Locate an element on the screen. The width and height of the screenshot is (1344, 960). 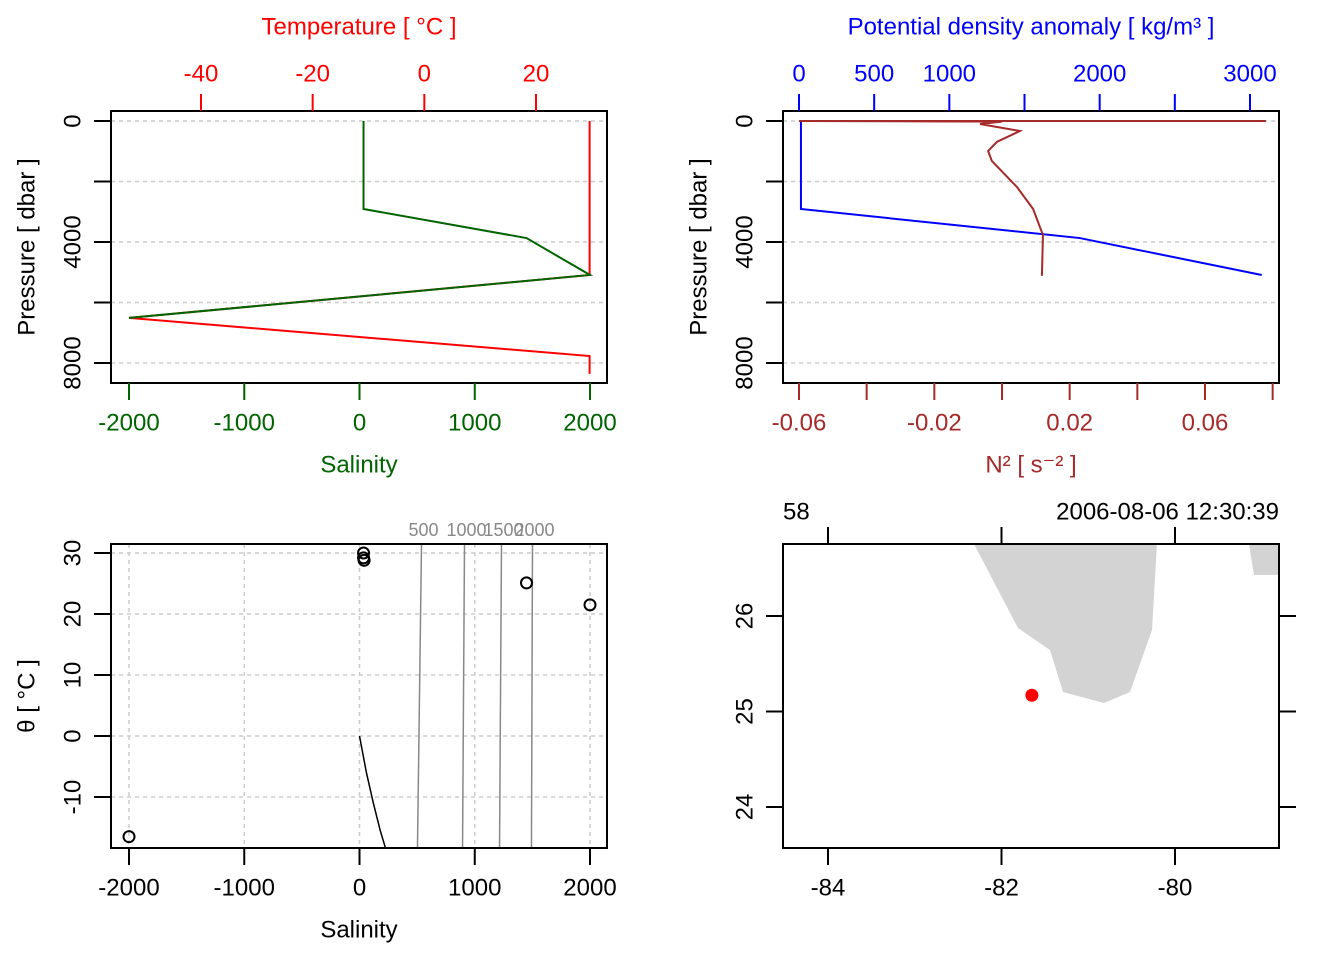
top-tick-label: -20 is located at coordinates (312, 74).